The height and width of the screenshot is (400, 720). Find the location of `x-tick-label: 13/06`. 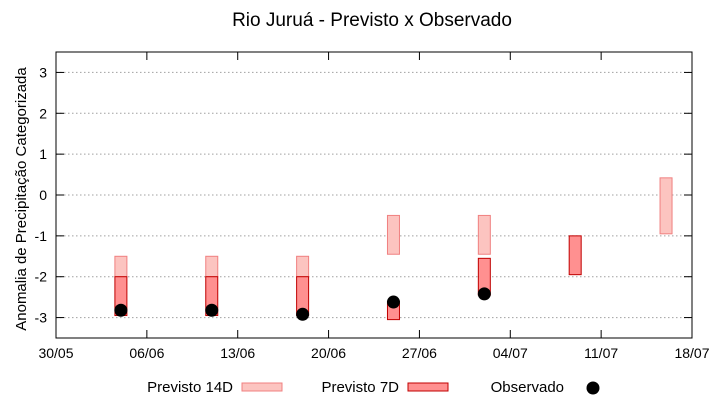

x-tick-label: 13/06 is located at coordinates (237, 353).